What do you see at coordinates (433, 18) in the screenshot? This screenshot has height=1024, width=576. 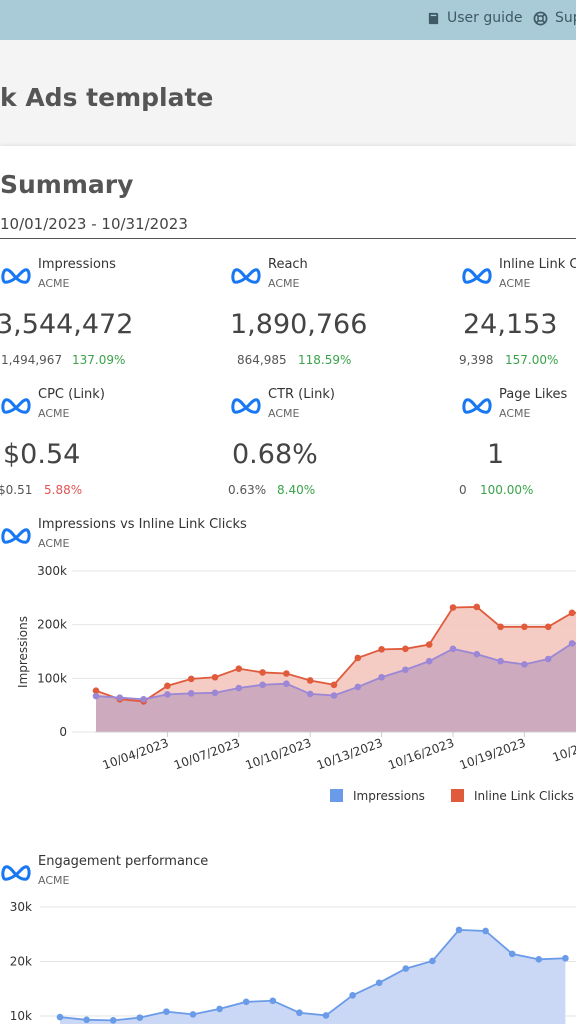 I see `book-icon` at bounding box center [433, 18].